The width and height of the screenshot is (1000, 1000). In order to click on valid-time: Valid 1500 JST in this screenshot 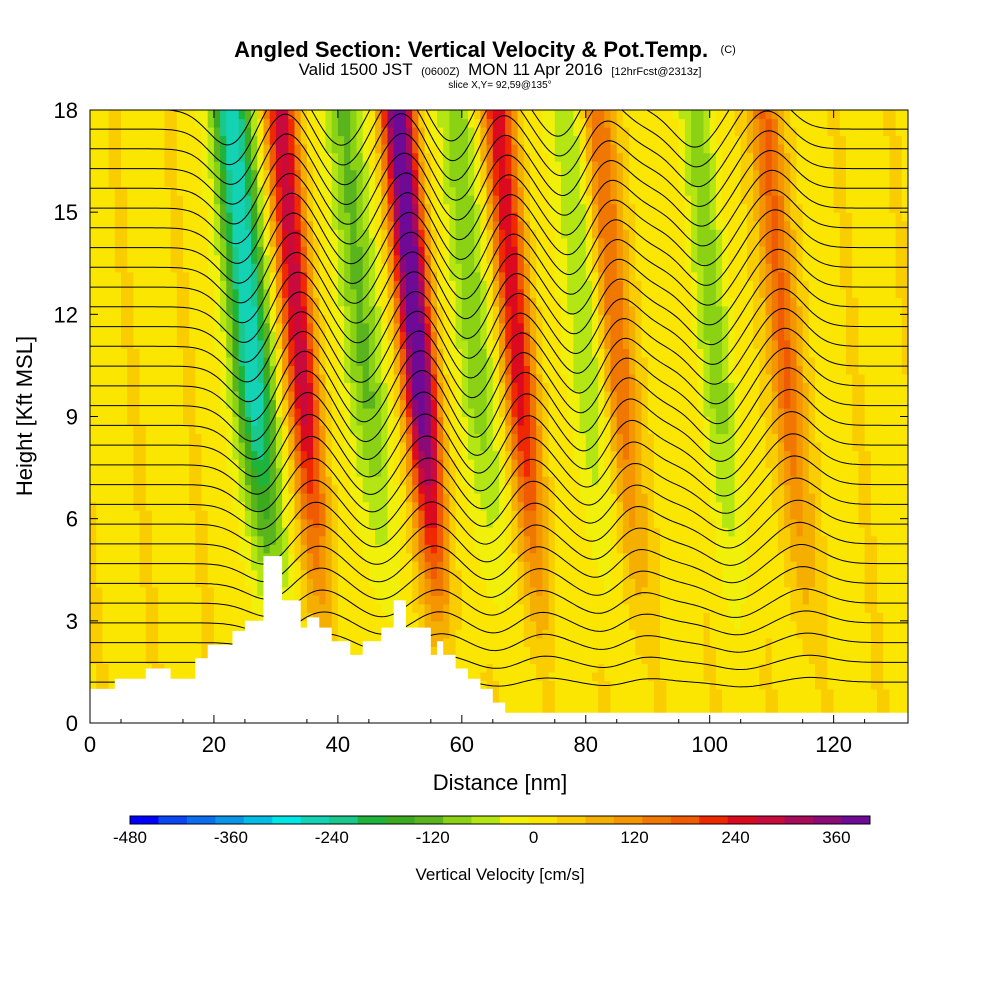, I will do `click(356, 69)`.